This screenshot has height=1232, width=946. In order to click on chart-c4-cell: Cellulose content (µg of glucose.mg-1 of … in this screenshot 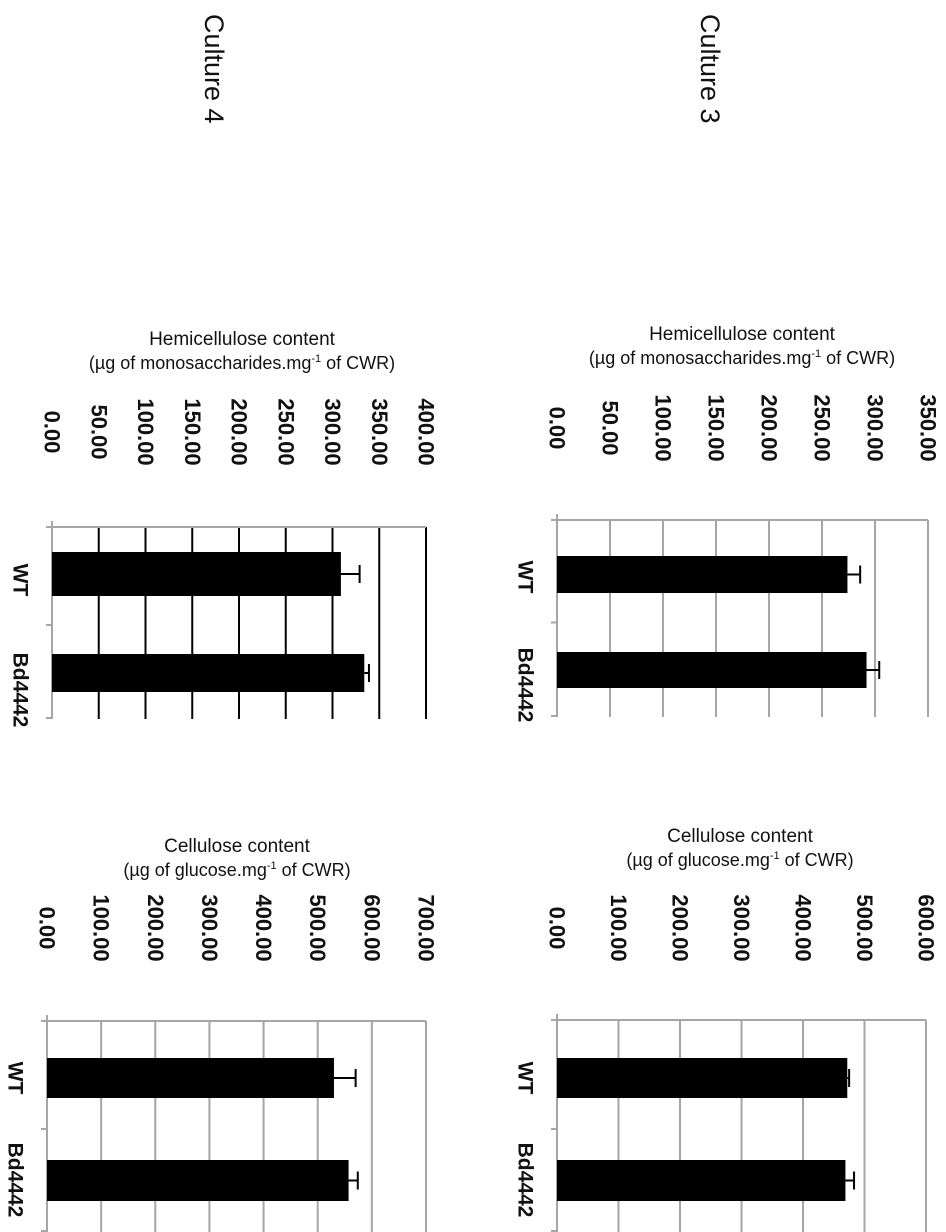, I will do `click(221, 1034)`.